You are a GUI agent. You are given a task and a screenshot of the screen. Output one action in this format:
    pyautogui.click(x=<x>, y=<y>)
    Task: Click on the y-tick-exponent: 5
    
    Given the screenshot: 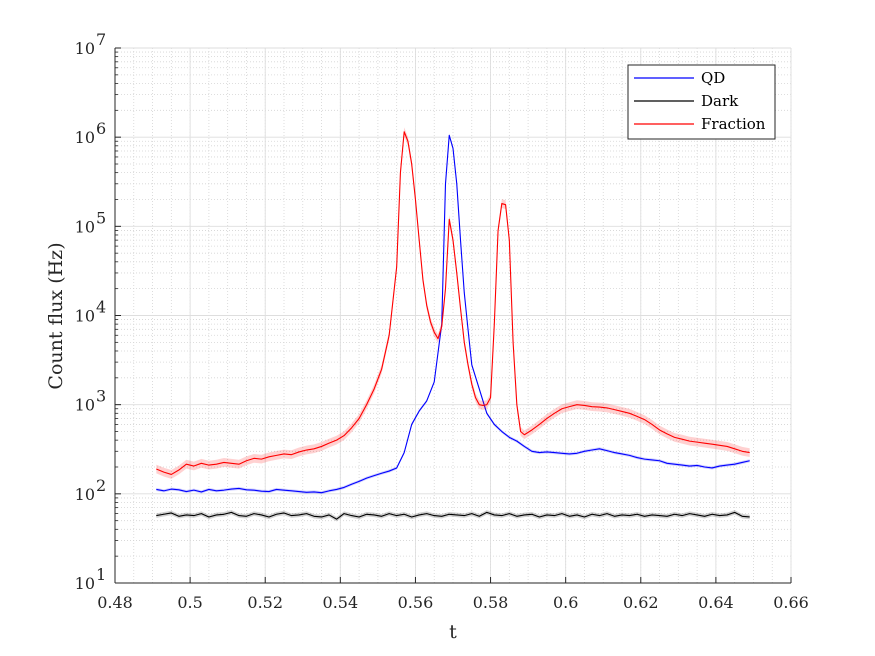 What is the action you would take?
    pyautogui.click(x=101, y=217)
    